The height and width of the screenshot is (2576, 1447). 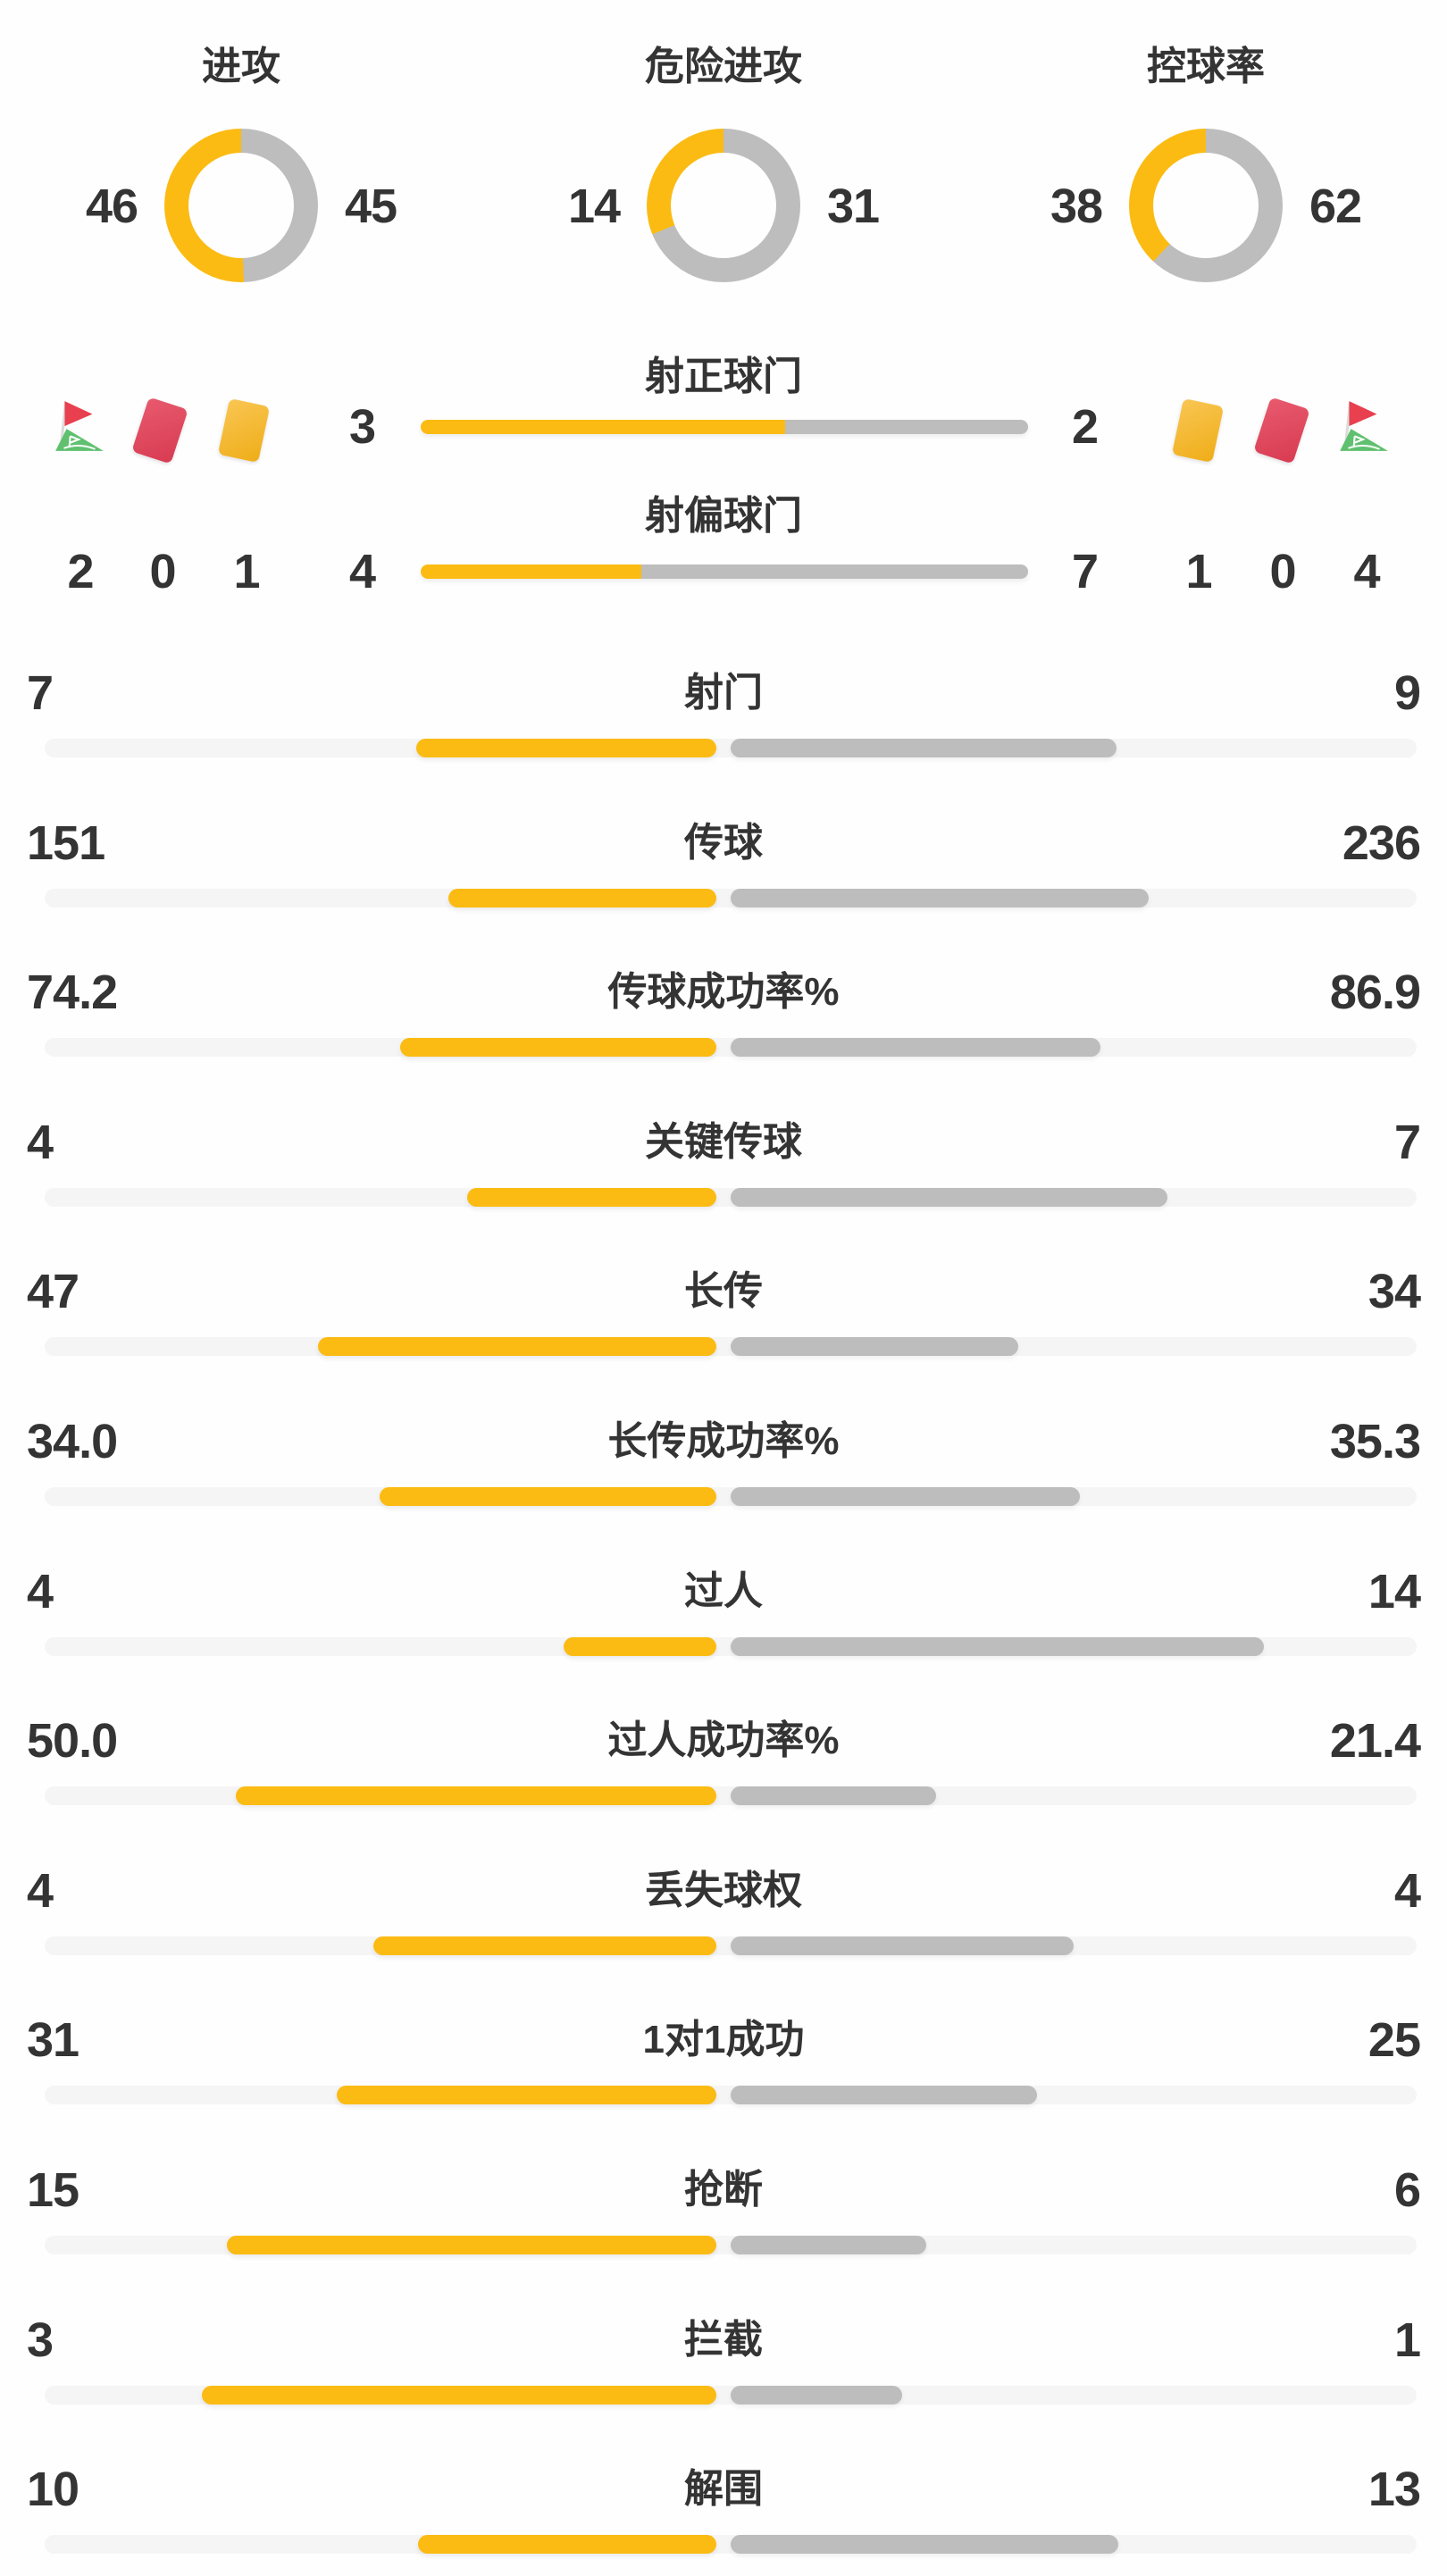 What do you see at coordinates (241, 67) in the screenshot?
I see `donut-title: 进攻` at bounding box center [241, 67].